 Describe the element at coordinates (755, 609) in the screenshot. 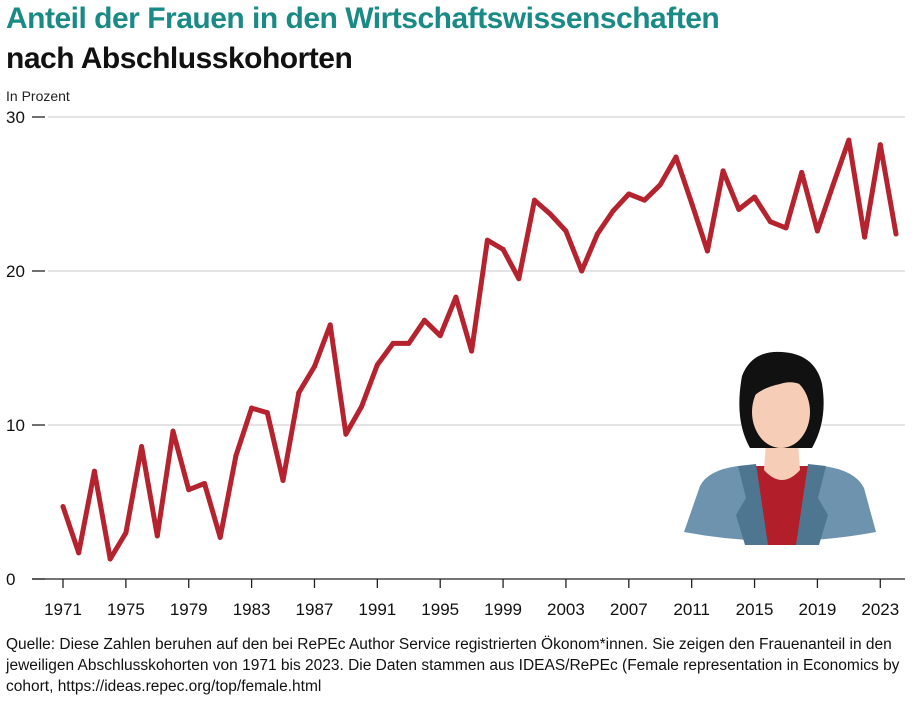

I see `x-tick-label: 2015` at that location.